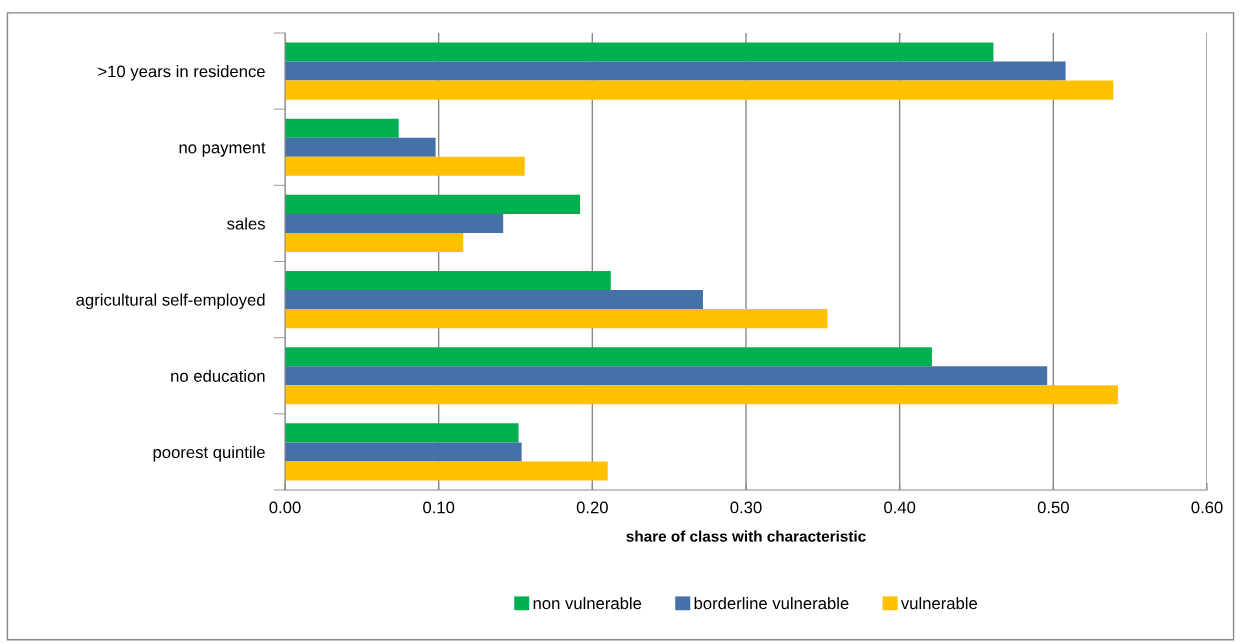 This screenshot has width=1241, height=643. What do you see at coordinates (771, 603) in the screenshot?
I see `legend-label: borderline vulnerable` at bounding box center [771, 603].